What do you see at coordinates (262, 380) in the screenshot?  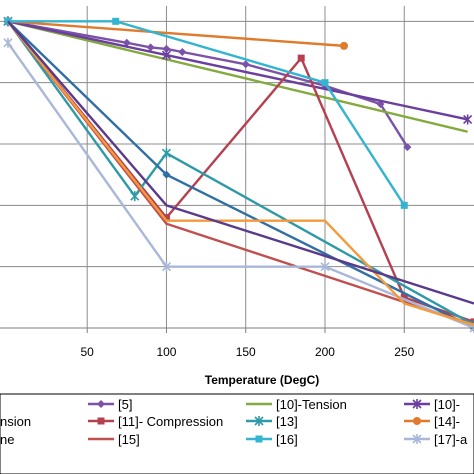 I see `x-axis-label: Temperature (DegC)` at bounding box center [262, 380].